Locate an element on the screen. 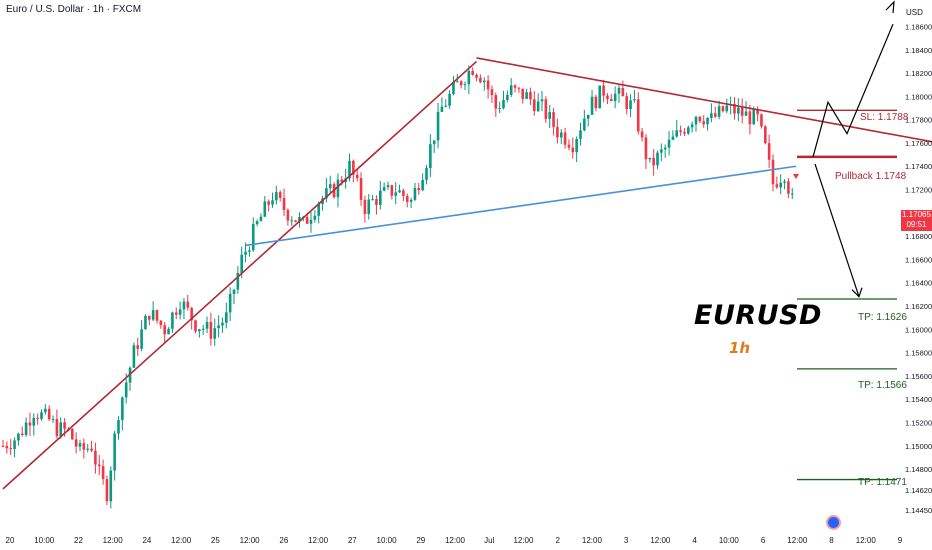 This screenshot has height=550, width=932. arrowhead-up-icon is located at coordinates (890, 7).